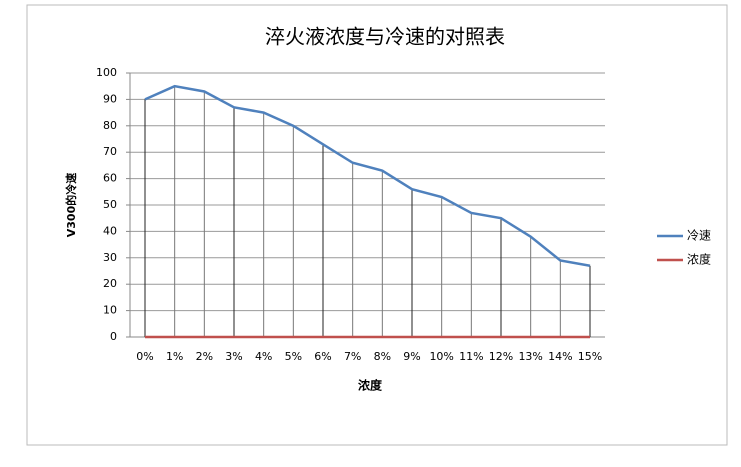 This screenshot has width=741, height=467. What do you see at coordinates (113, 336) in the screenshot?
I see `y-tick-label: 0` at bounding box center [113, 336].